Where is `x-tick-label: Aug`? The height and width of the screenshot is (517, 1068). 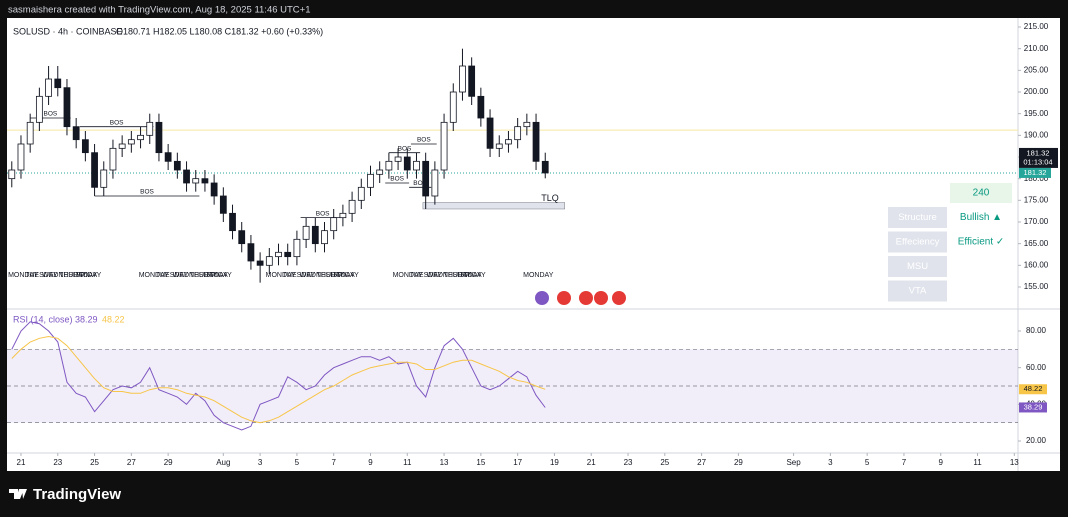
x-tick-label: Aug is located at coordinates (223, 462).